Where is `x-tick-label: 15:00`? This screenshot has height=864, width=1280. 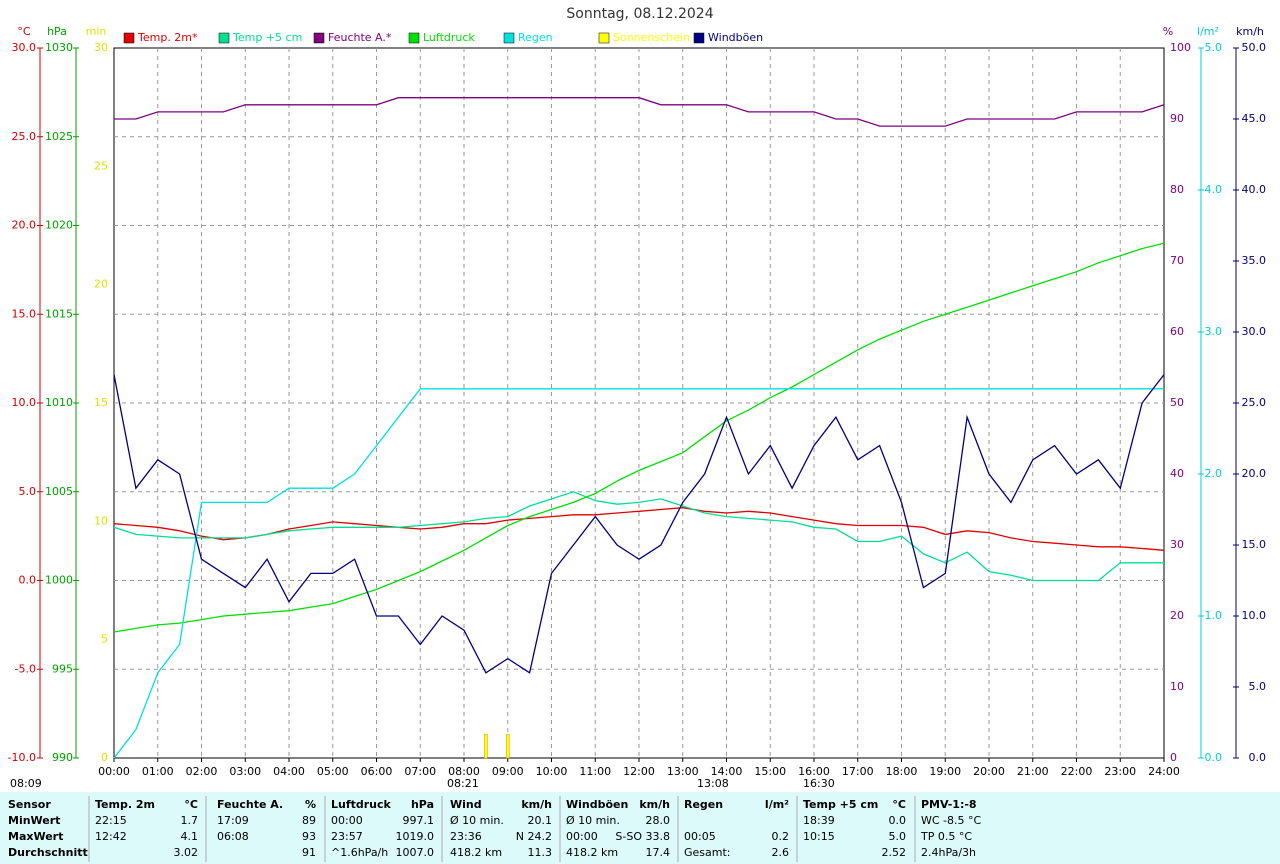 x-tick-label: 15:00 is located at coordinates (770, 771).